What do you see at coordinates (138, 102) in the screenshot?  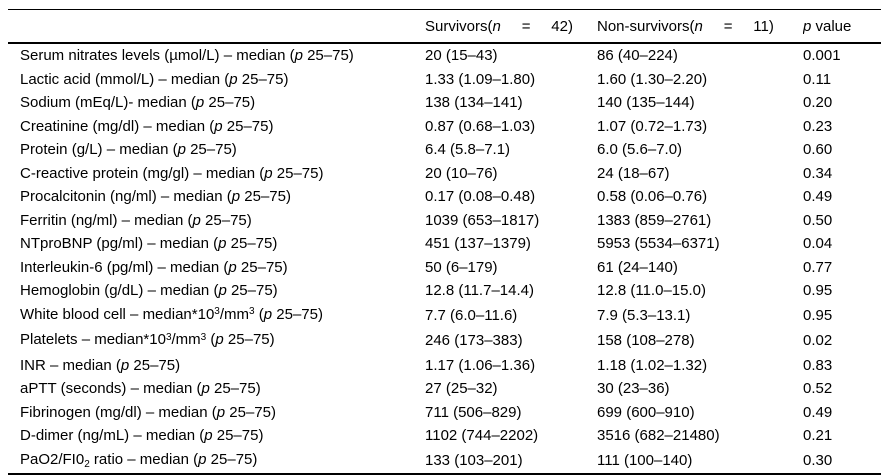 I see `row-label: Sodium (mEq/L)- median (p 25–75)` at bounding box center [138, 102].